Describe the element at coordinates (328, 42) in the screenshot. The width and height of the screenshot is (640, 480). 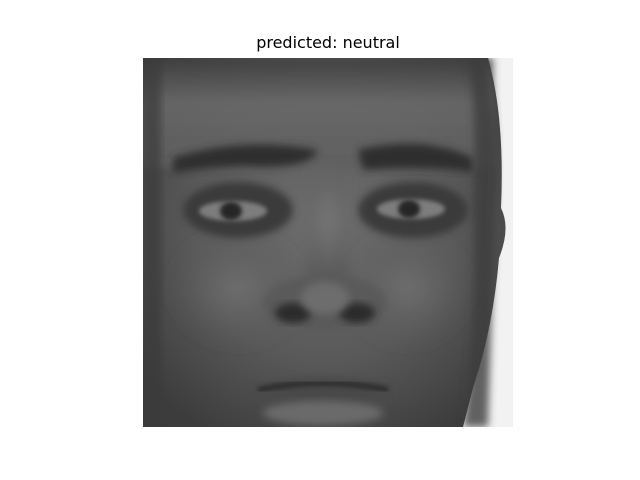
I see `plot-title: predicted: neutral` at that location.